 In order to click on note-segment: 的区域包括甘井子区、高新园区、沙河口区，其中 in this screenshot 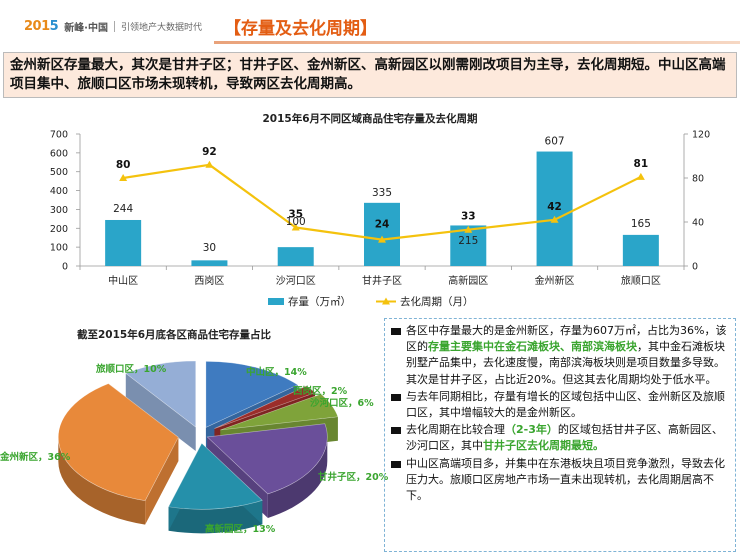, I will do `click(564, 438)`.